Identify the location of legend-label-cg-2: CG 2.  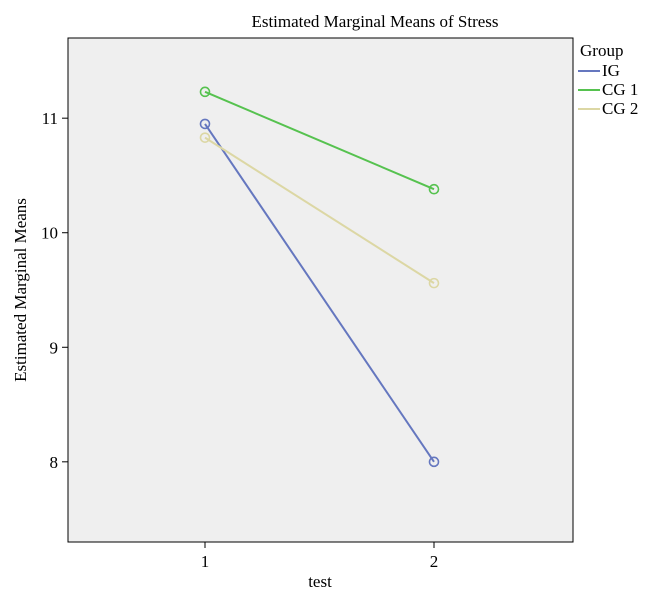
(620, 108).